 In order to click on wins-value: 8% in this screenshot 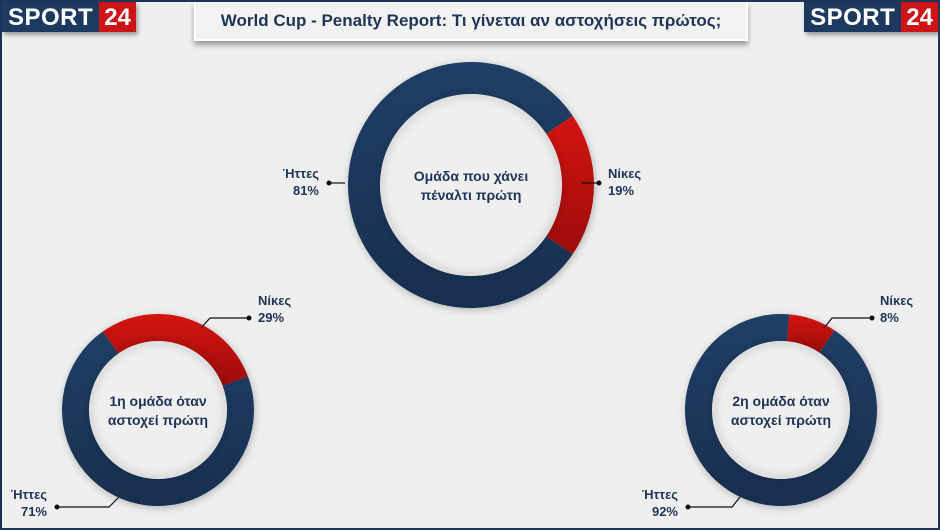, I will do `click(889, 317)`.